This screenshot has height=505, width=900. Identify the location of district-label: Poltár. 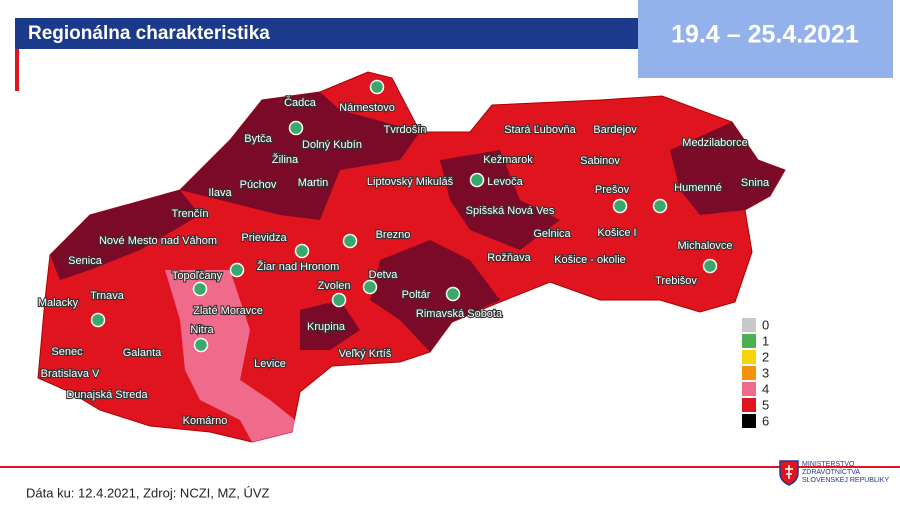
(416, 295).